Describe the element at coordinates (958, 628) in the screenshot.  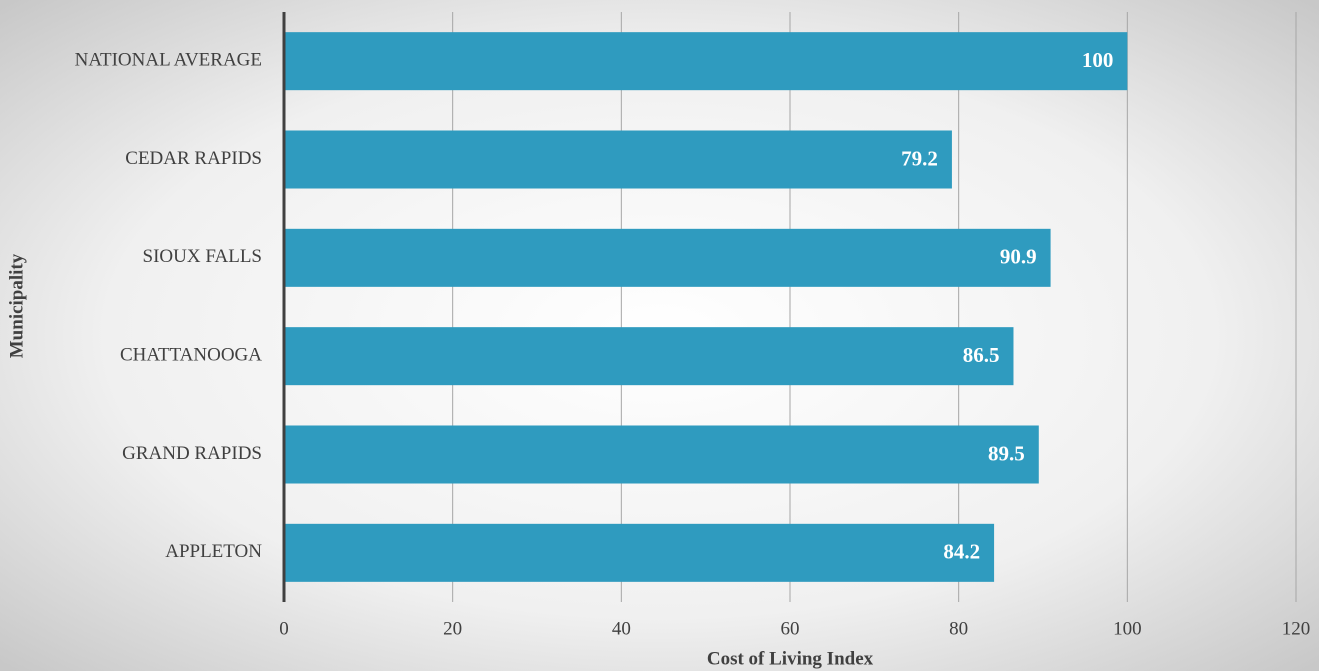
I see `x-tick-label: 80` at that location.